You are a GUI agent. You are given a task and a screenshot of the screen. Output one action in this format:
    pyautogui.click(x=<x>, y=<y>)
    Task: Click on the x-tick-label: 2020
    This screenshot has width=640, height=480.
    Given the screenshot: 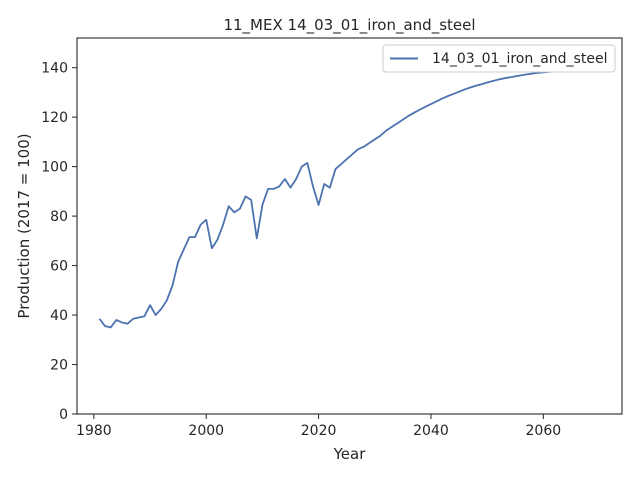 What is the action you would take?
    pyautogui.click(x=319, y=431)
    